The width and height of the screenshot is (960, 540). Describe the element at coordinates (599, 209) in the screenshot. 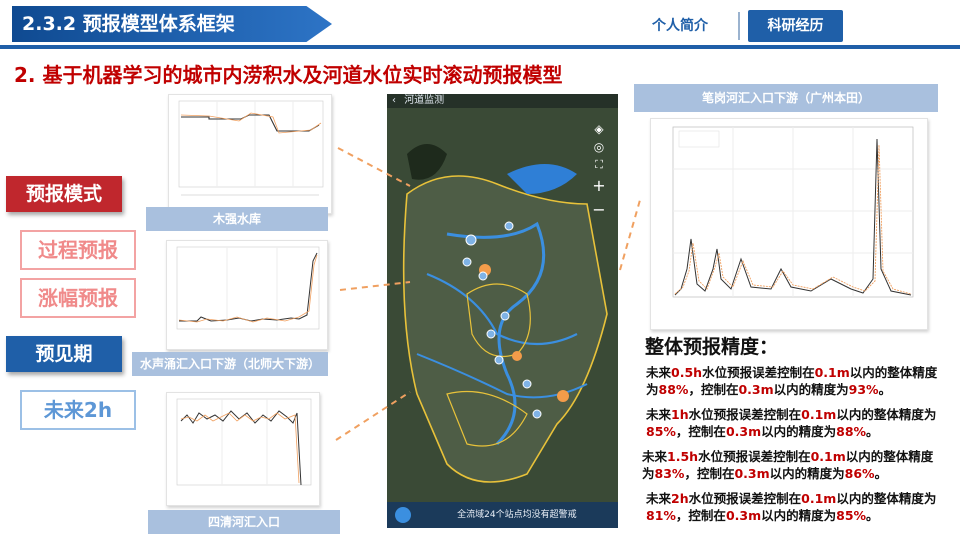

I see `zoom-out-icon: −` at that location.